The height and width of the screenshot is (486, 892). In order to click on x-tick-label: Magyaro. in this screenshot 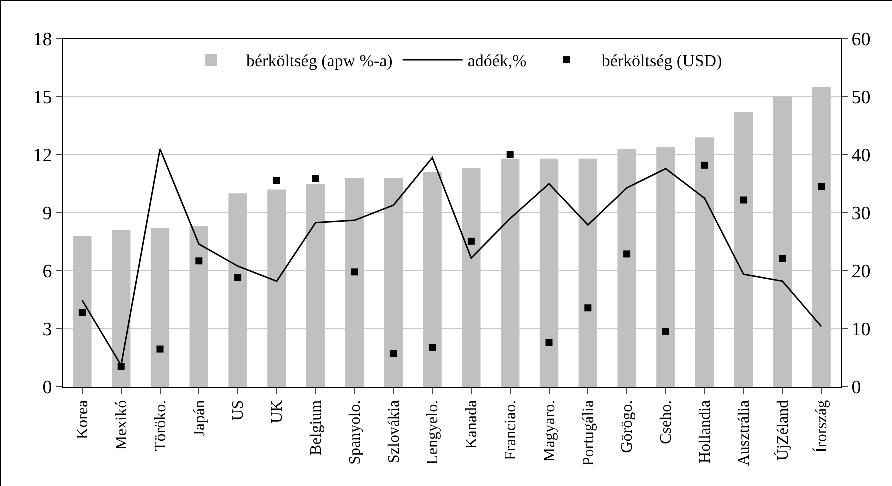, I will do `click(549, 431)`.